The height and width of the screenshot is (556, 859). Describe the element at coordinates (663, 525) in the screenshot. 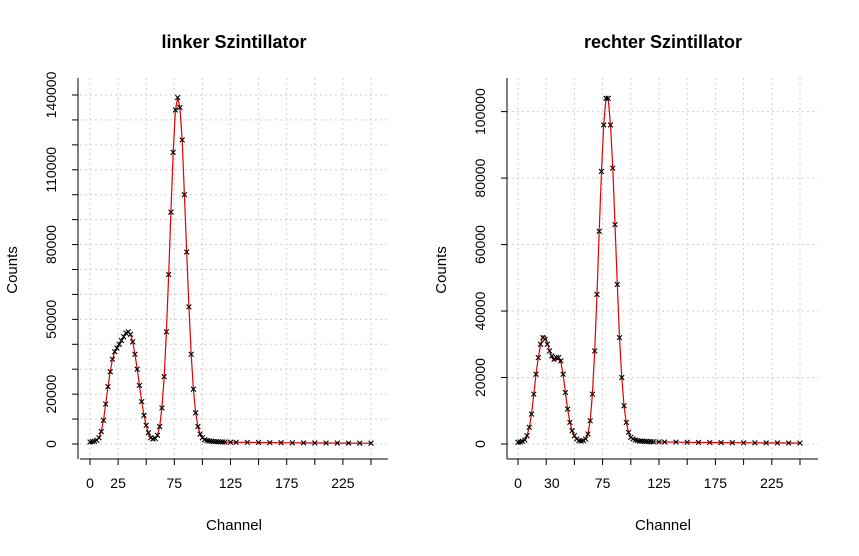

I see `x-axis-label: Channel` at that location.